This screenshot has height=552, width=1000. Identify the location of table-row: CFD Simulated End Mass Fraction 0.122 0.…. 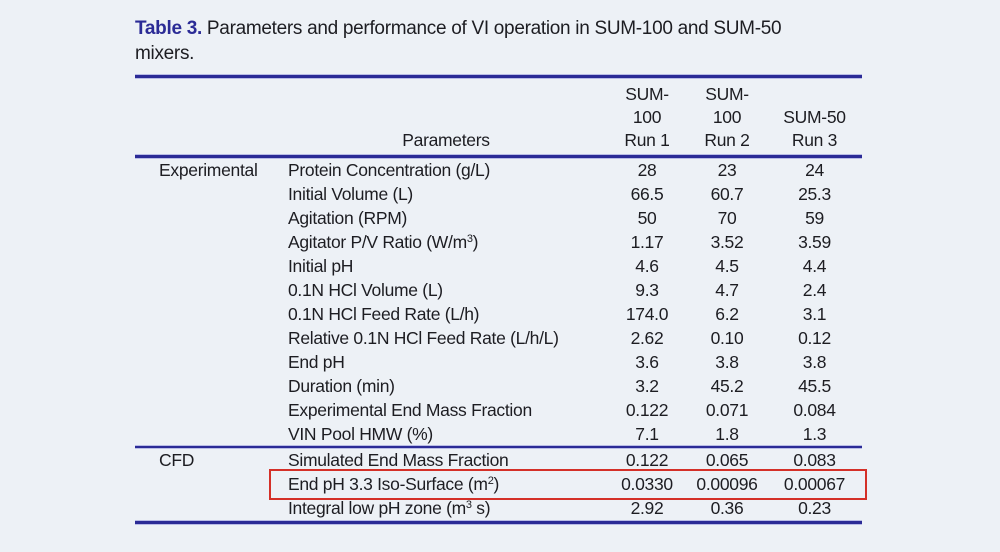
(498, 460).